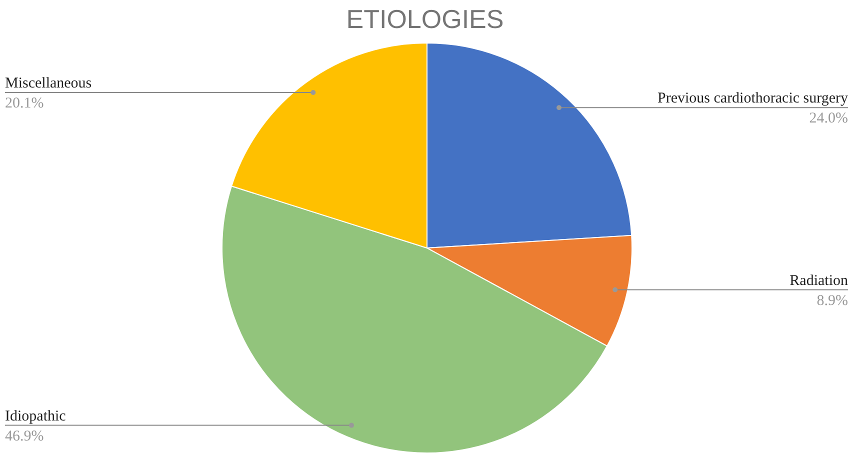 The image size is (850, 456). I want to click on slice-label: Miscellaneous, so click(48, 84).